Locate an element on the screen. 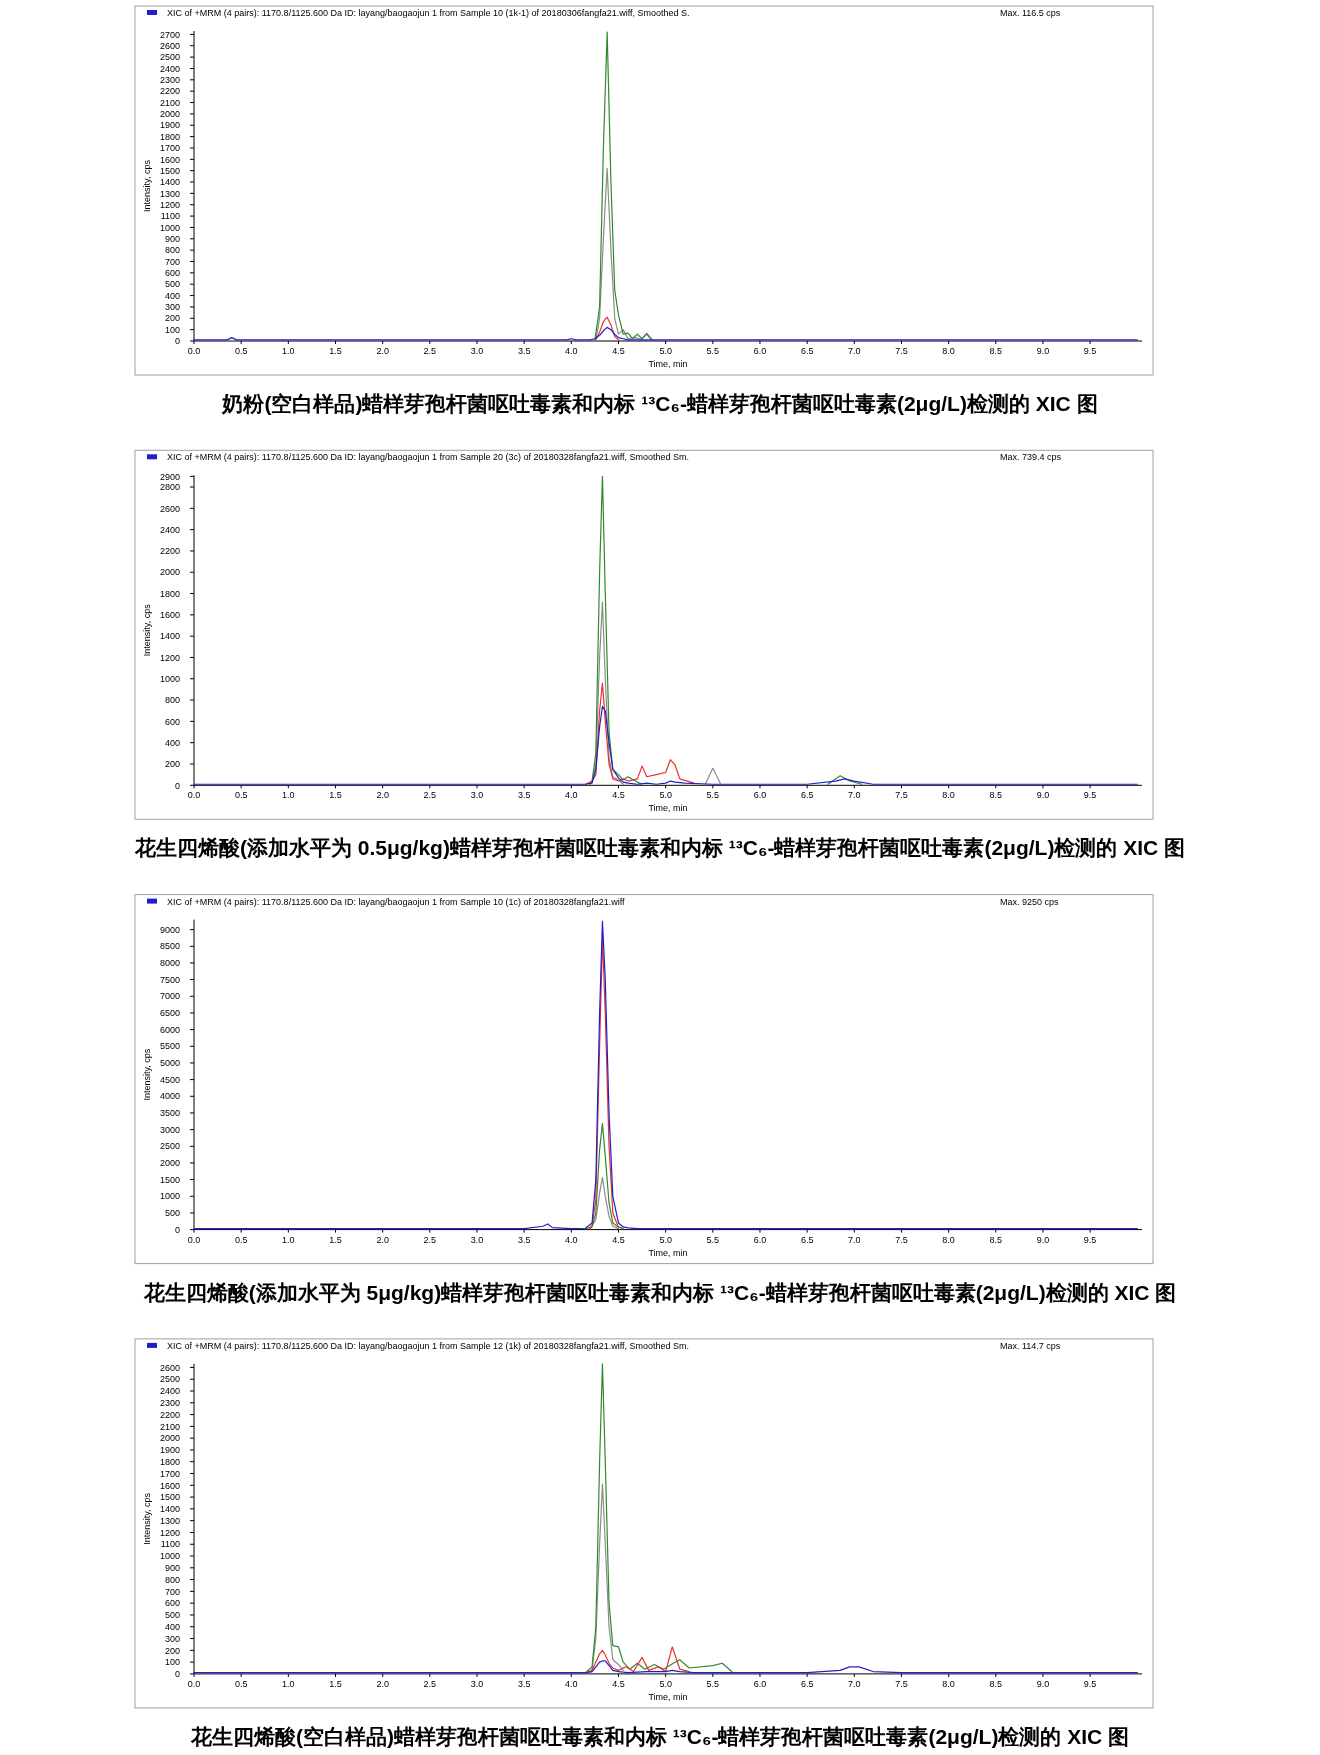 This screenshot has height=1755, width=1320. y-tick-label: 1100 is located at coordinates (170, 216).